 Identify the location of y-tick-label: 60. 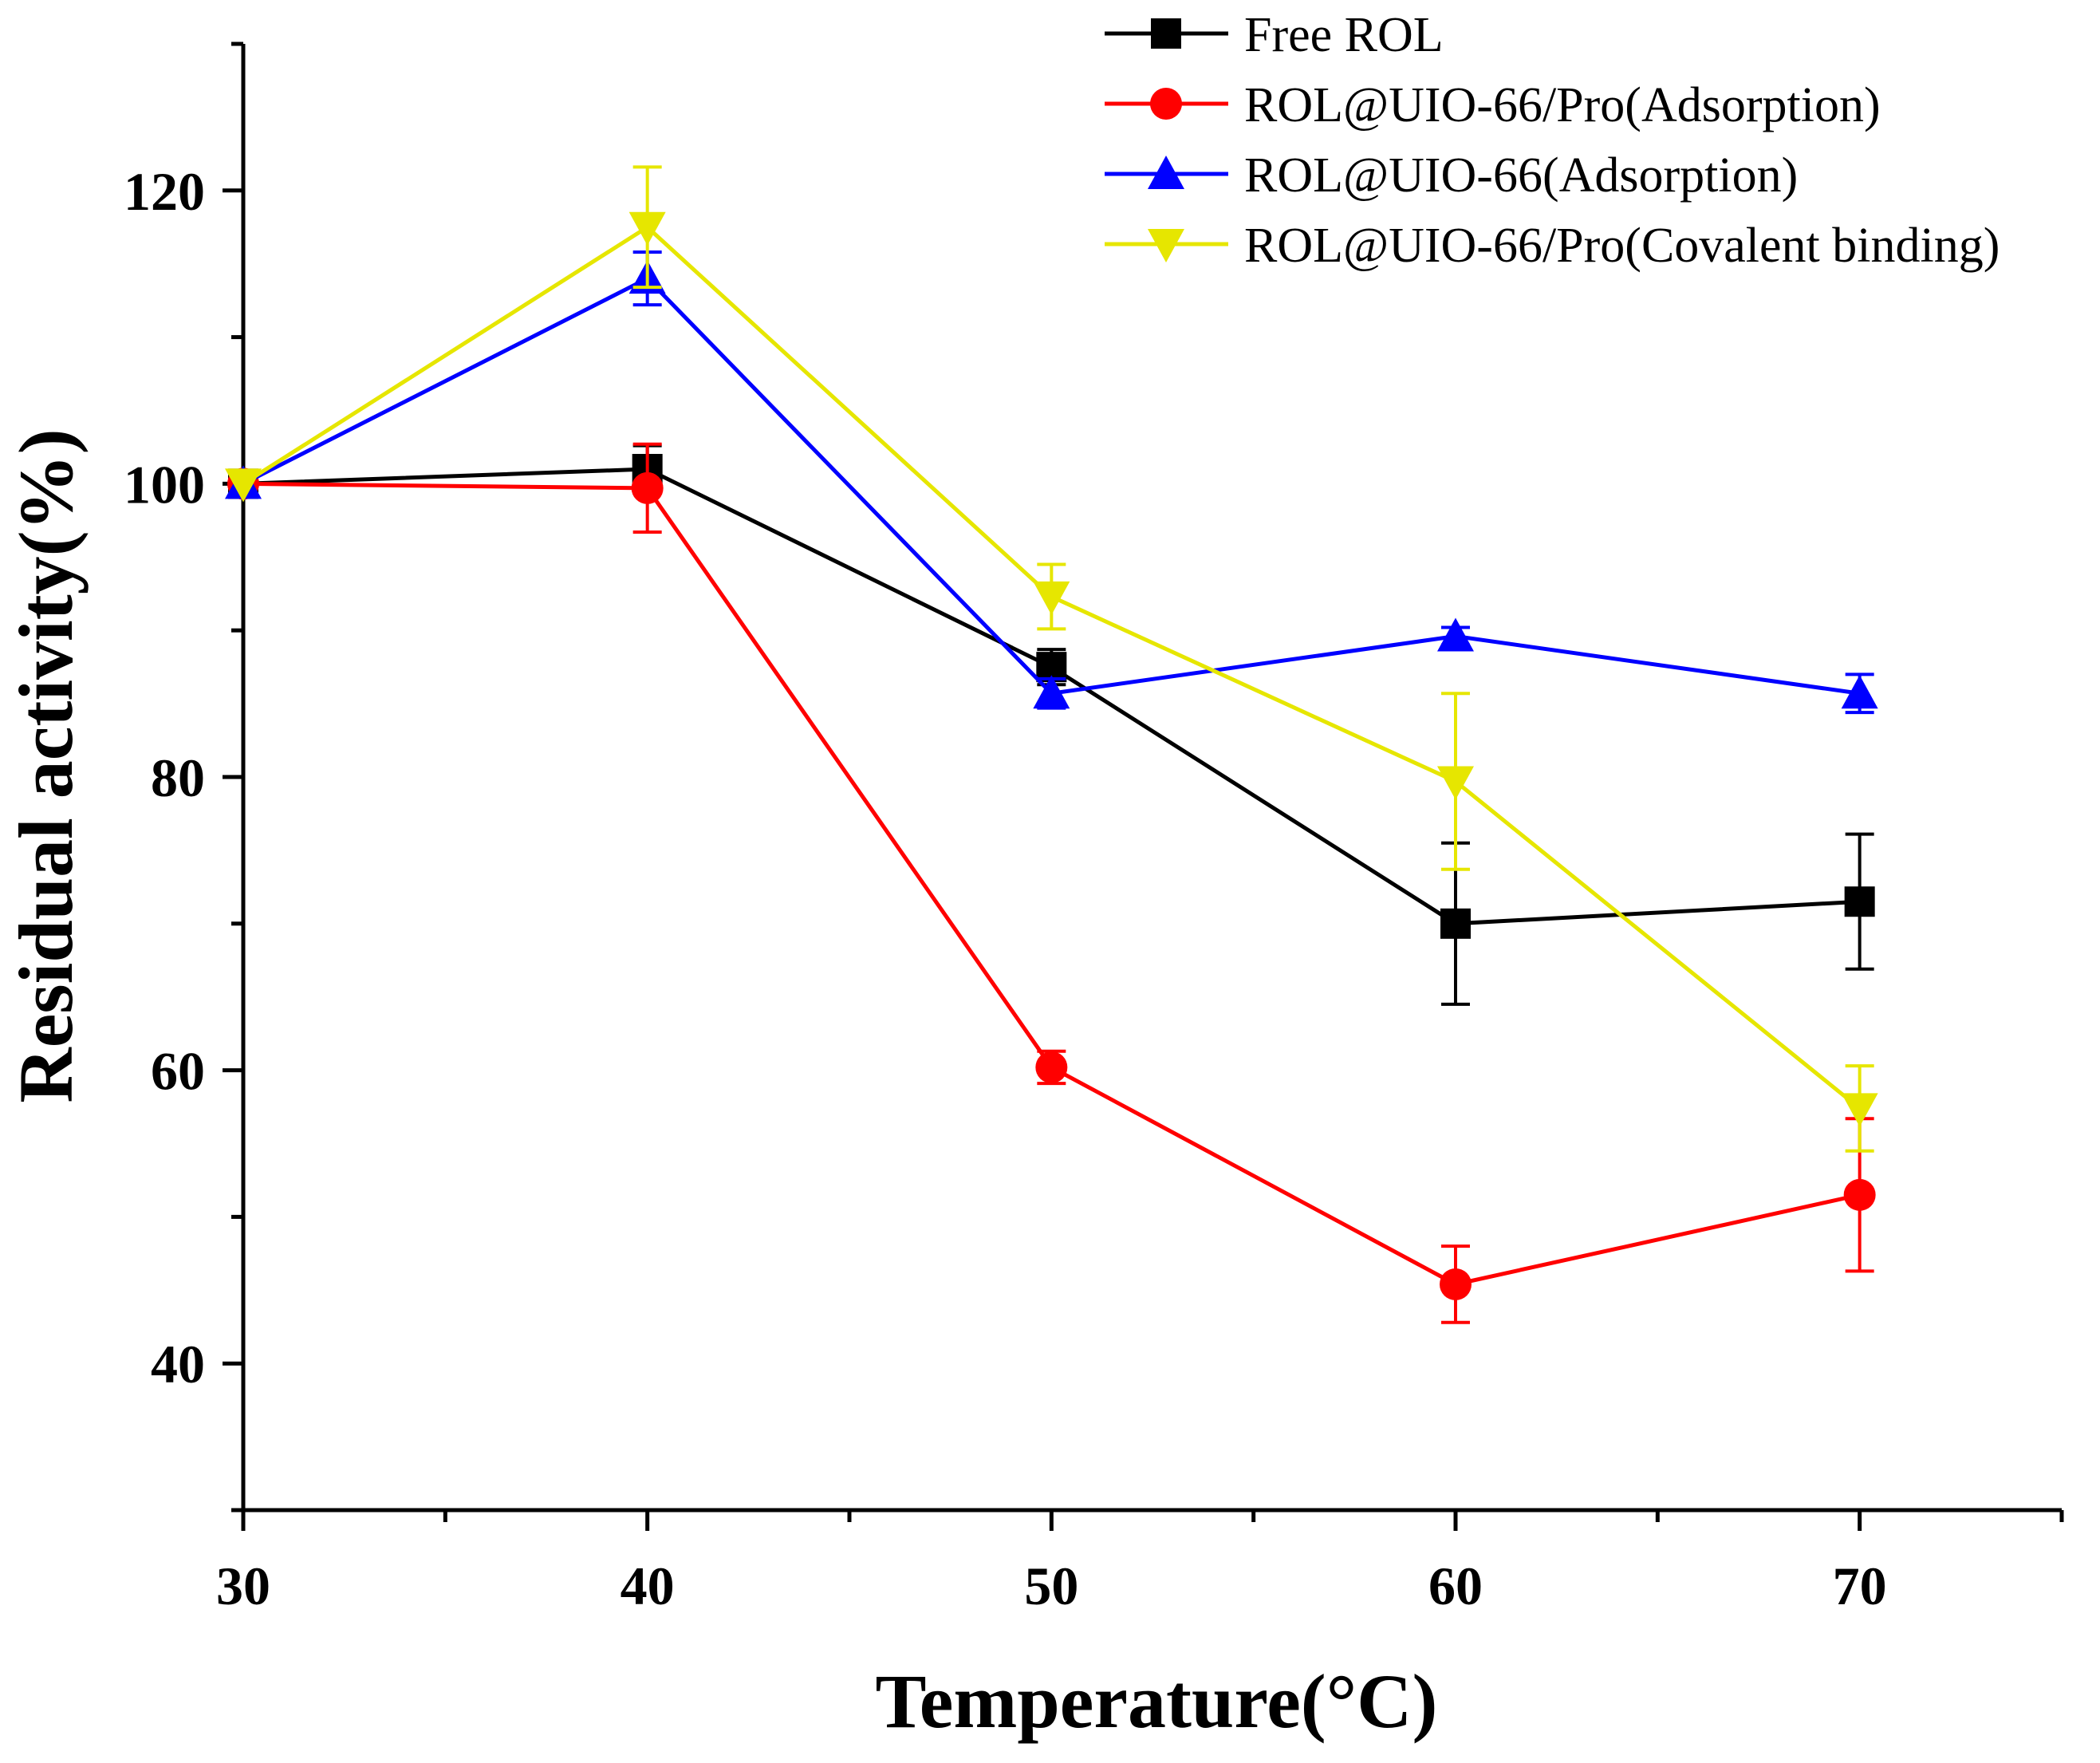
(178, 1072).